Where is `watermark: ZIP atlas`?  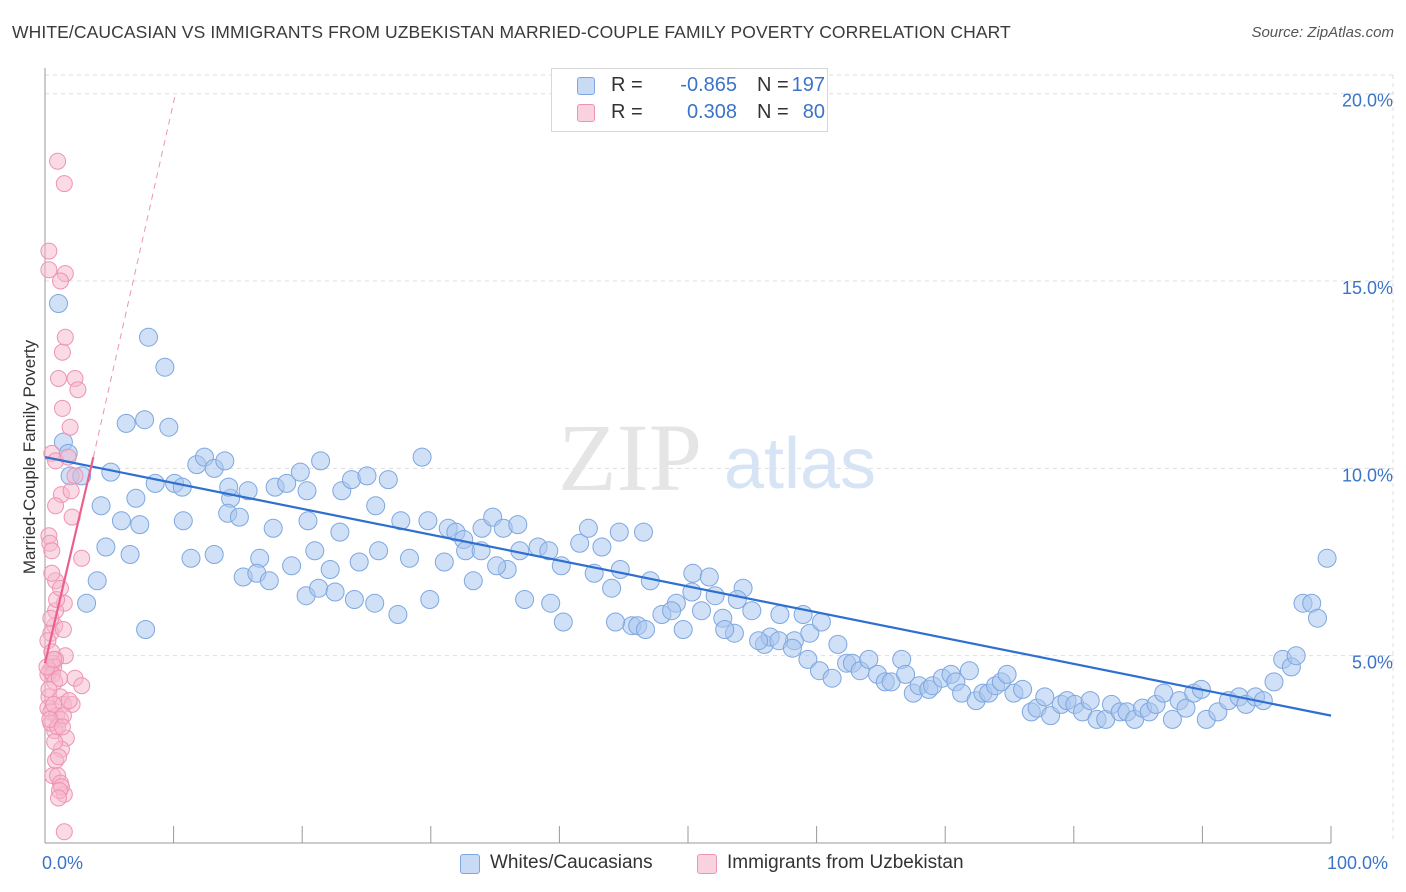
watermark: ZIP atlas is located at coordinates (717, 457).